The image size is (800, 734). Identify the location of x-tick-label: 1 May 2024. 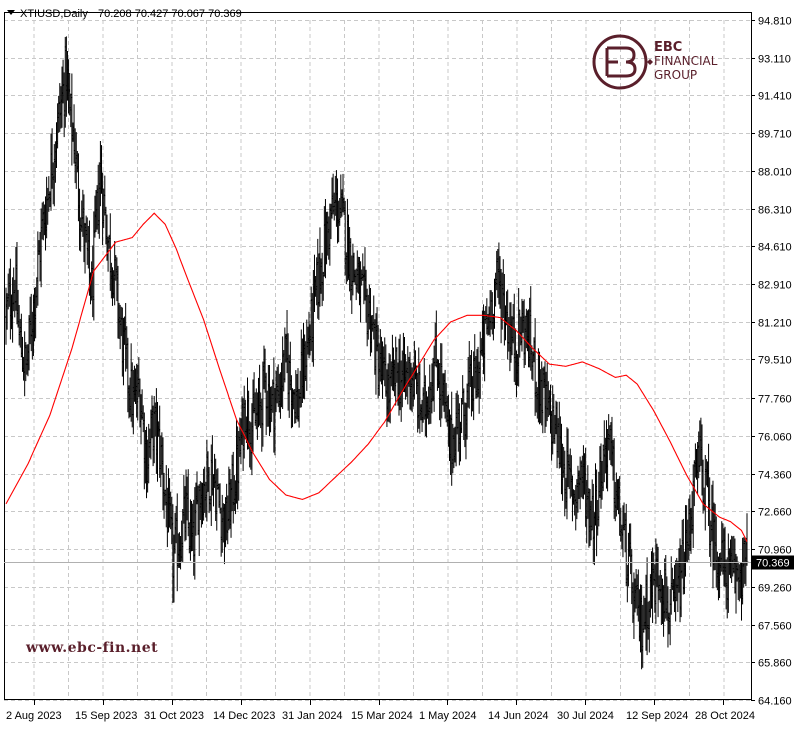
(447, 716).